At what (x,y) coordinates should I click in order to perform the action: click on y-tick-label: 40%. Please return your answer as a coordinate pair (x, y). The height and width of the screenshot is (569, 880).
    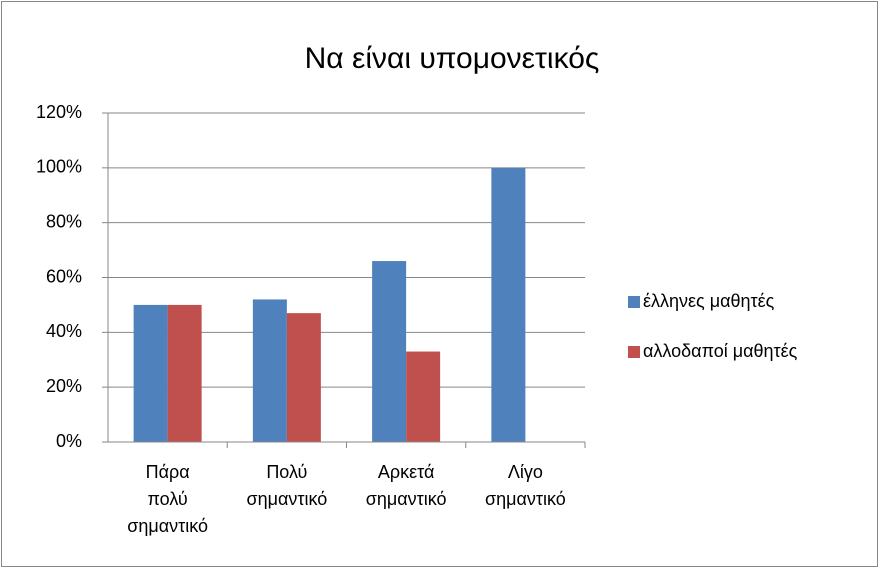
    Looking at the image, I should click on (64, 331).